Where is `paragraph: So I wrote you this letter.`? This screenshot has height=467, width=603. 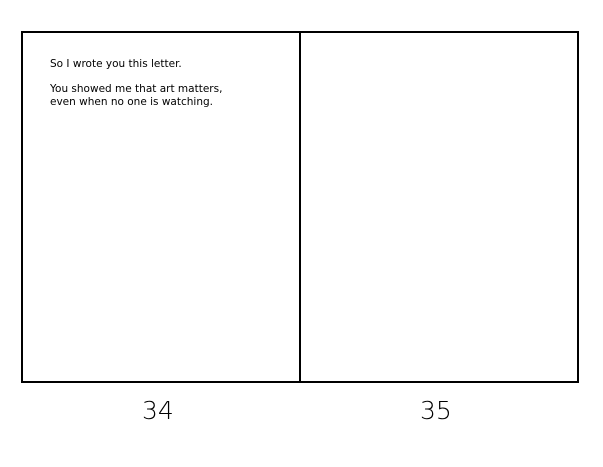
paragraph: So I wrote you this letter. is located at coordinates (116, 64).